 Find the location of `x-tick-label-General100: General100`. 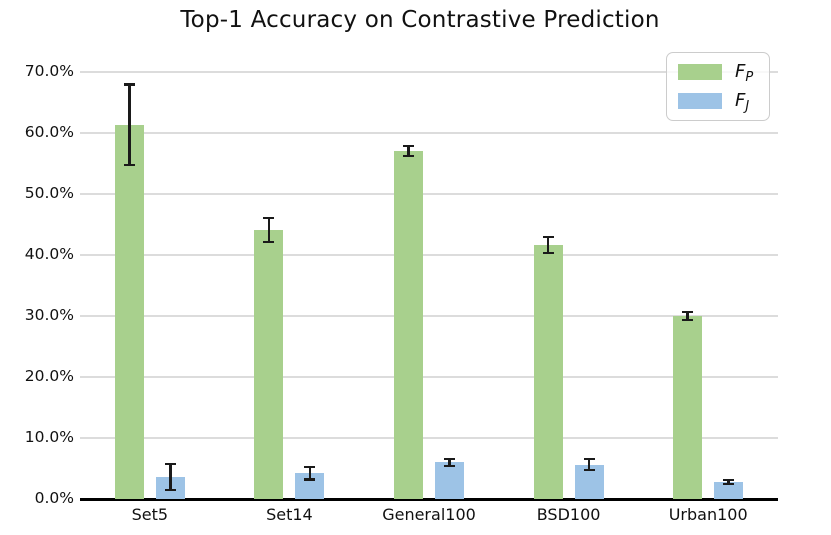

x-tick-label-General100: General100 is located at coordinates (429, 514).